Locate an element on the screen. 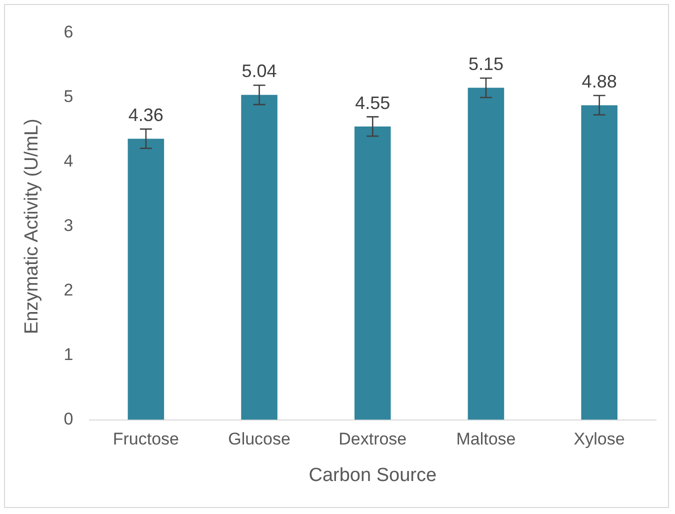 The width and height of the screenshot is (675, 514). x-tick-label: Xylose is located at coordinates (599, 439).